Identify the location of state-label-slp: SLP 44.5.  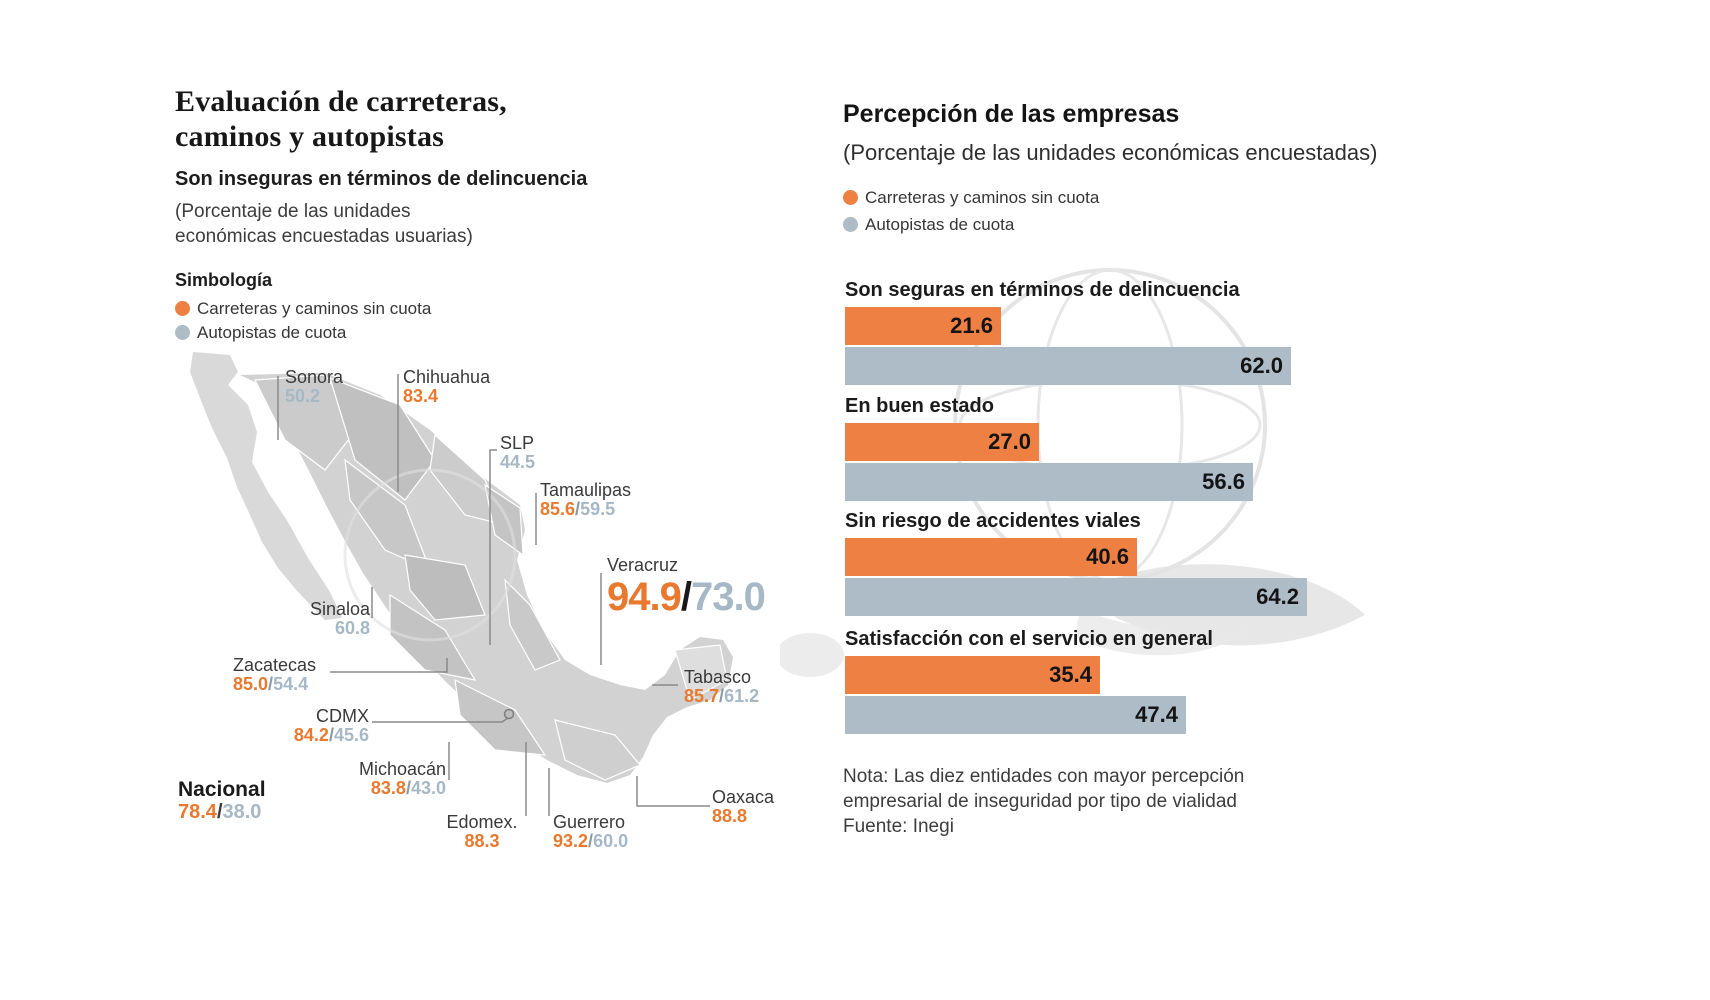
(517, 453).